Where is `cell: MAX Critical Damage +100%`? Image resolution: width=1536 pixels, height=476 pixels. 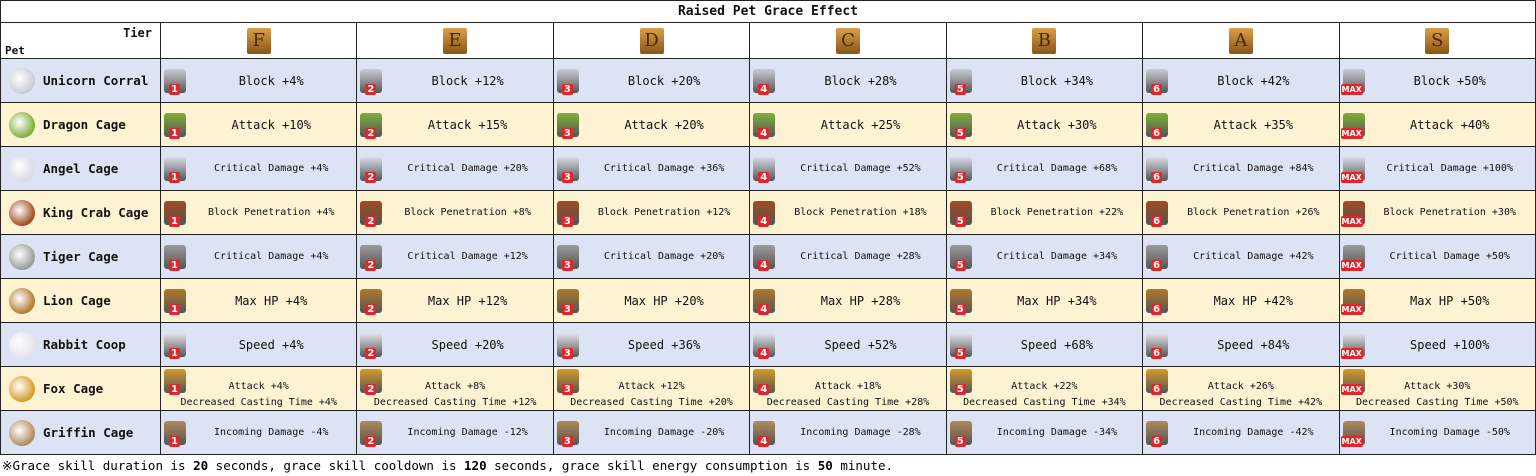
cell: MAX Critical Damage +100% is located at coordinates (1437, 168).